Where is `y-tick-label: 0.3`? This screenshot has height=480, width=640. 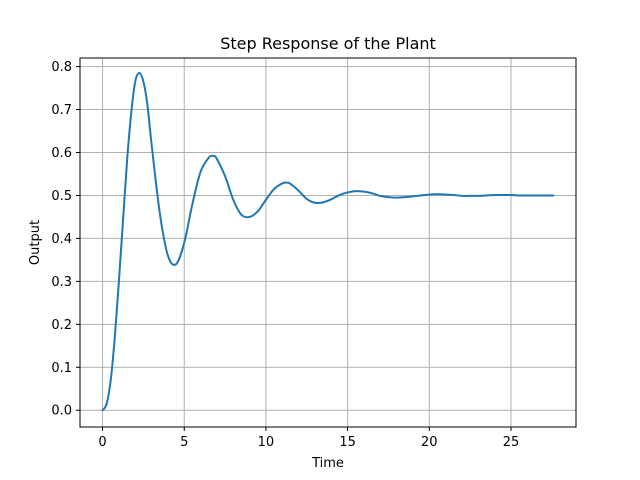 y-tick-label: 0.3 is located at coordinates (61, 282).